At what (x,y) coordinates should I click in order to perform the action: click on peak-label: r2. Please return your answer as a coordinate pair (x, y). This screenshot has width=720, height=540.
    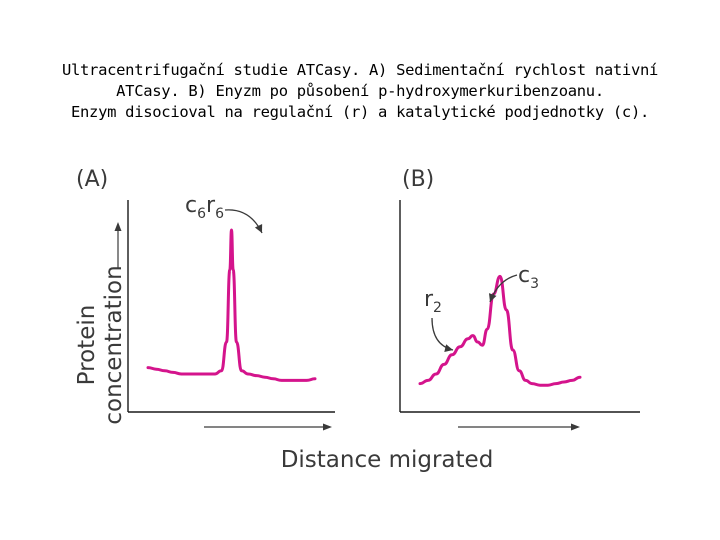
    Looking at the image, I should click on (433, 301).